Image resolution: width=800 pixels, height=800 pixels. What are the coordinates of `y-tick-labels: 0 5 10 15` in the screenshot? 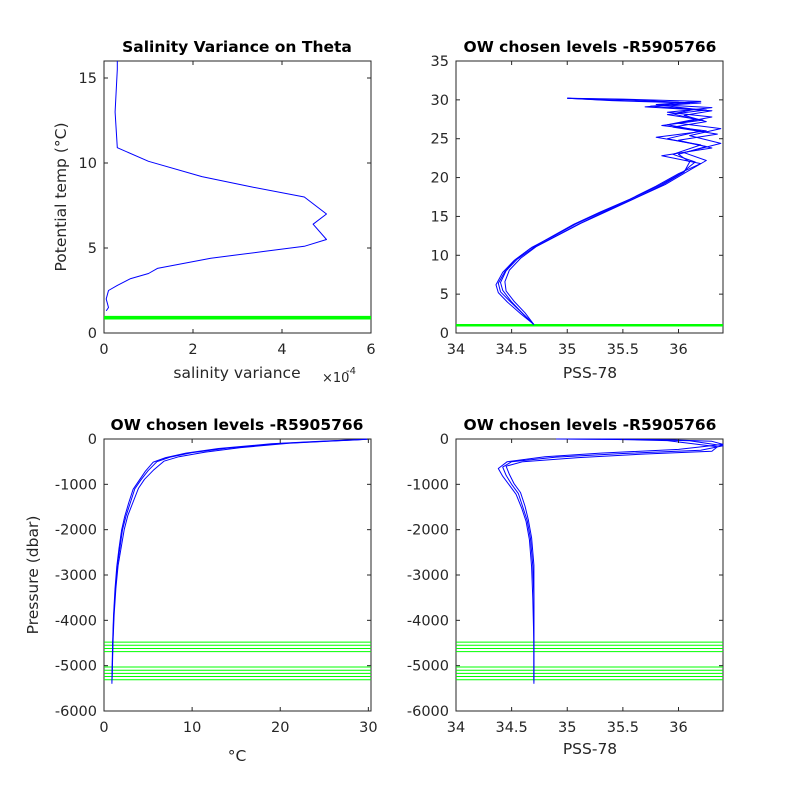 It's located at (88, 206).